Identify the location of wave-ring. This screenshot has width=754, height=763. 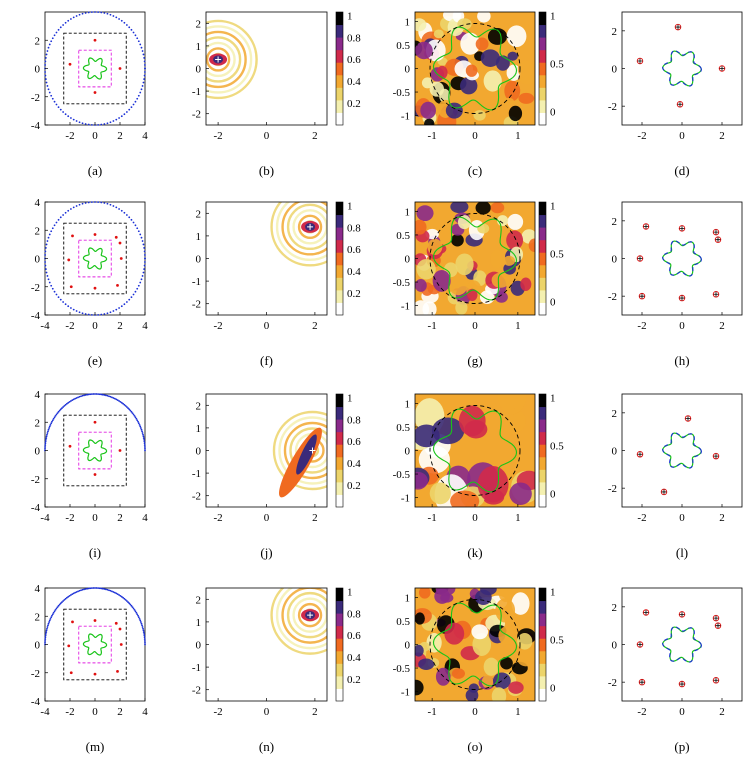
(309, 615).